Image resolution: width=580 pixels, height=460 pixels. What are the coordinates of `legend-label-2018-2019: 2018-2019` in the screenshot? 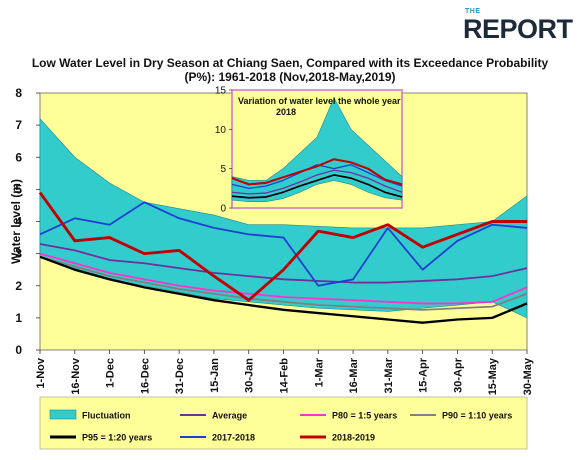 It's located at (353, 438).